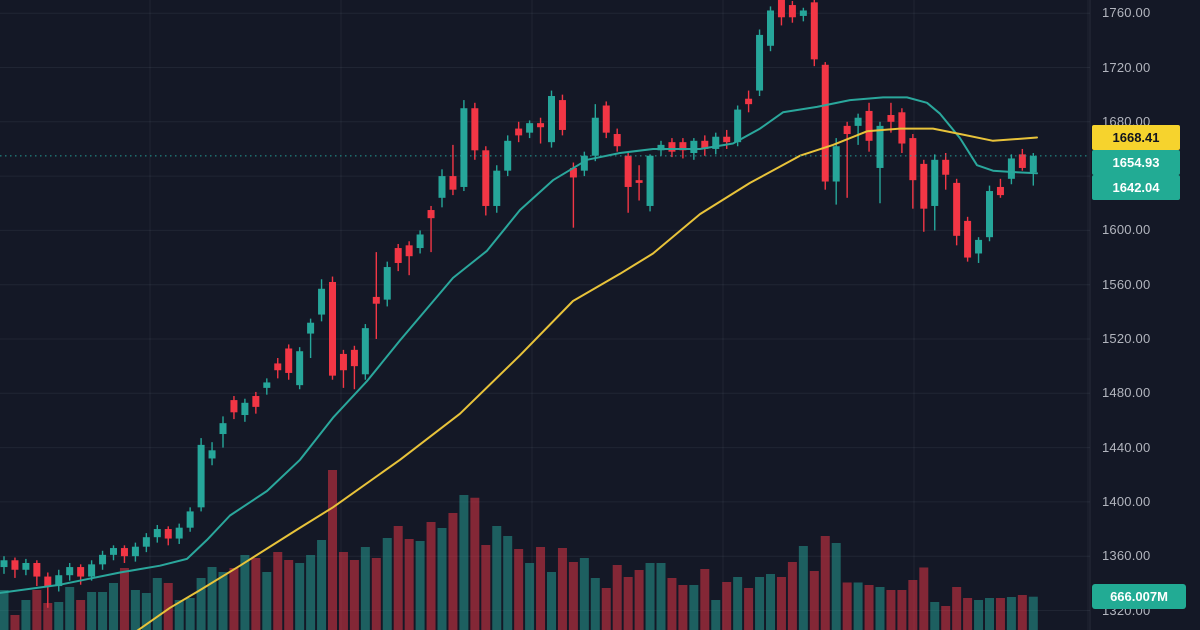 This screenshot has width=1200, height=630. Describe the element at coordinates (1136, 188) in the screenshot. I see `ma-fast-price-value: 1642.04` at that location.